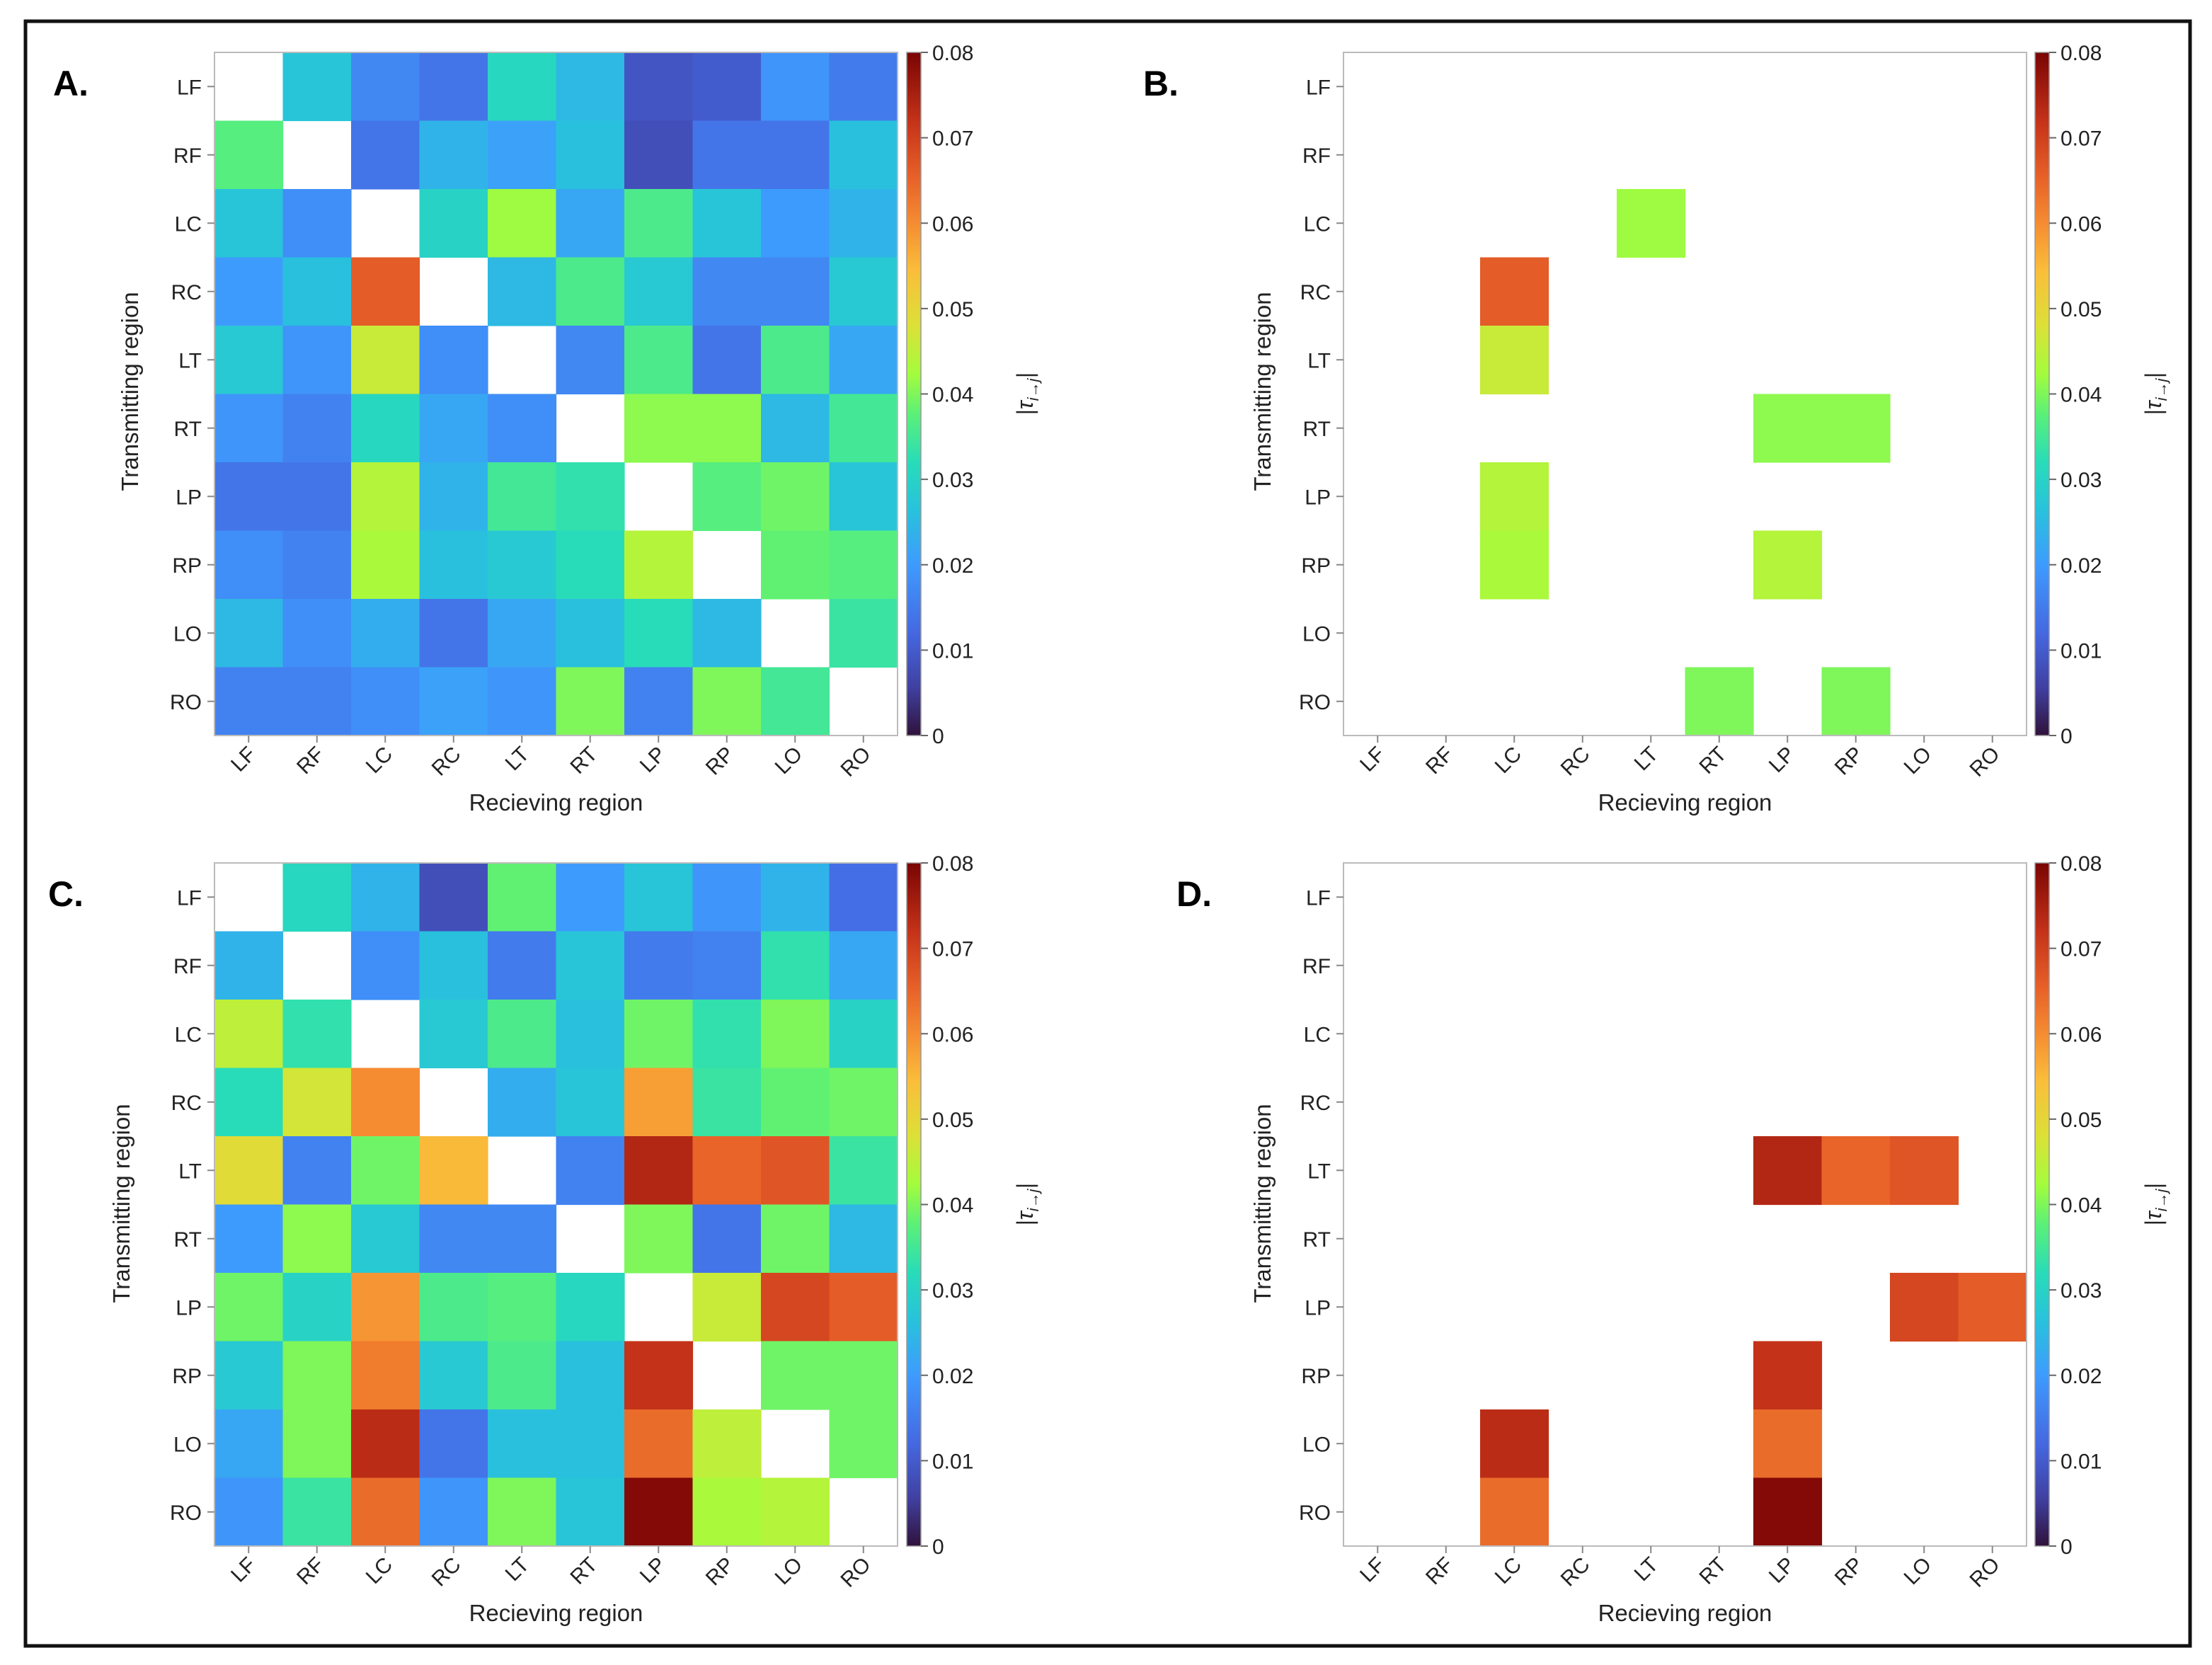 The width and height of the screenshot is (2212, 1665). I want to click on colorbar-tick-label: 0.06, so click(952, 224).